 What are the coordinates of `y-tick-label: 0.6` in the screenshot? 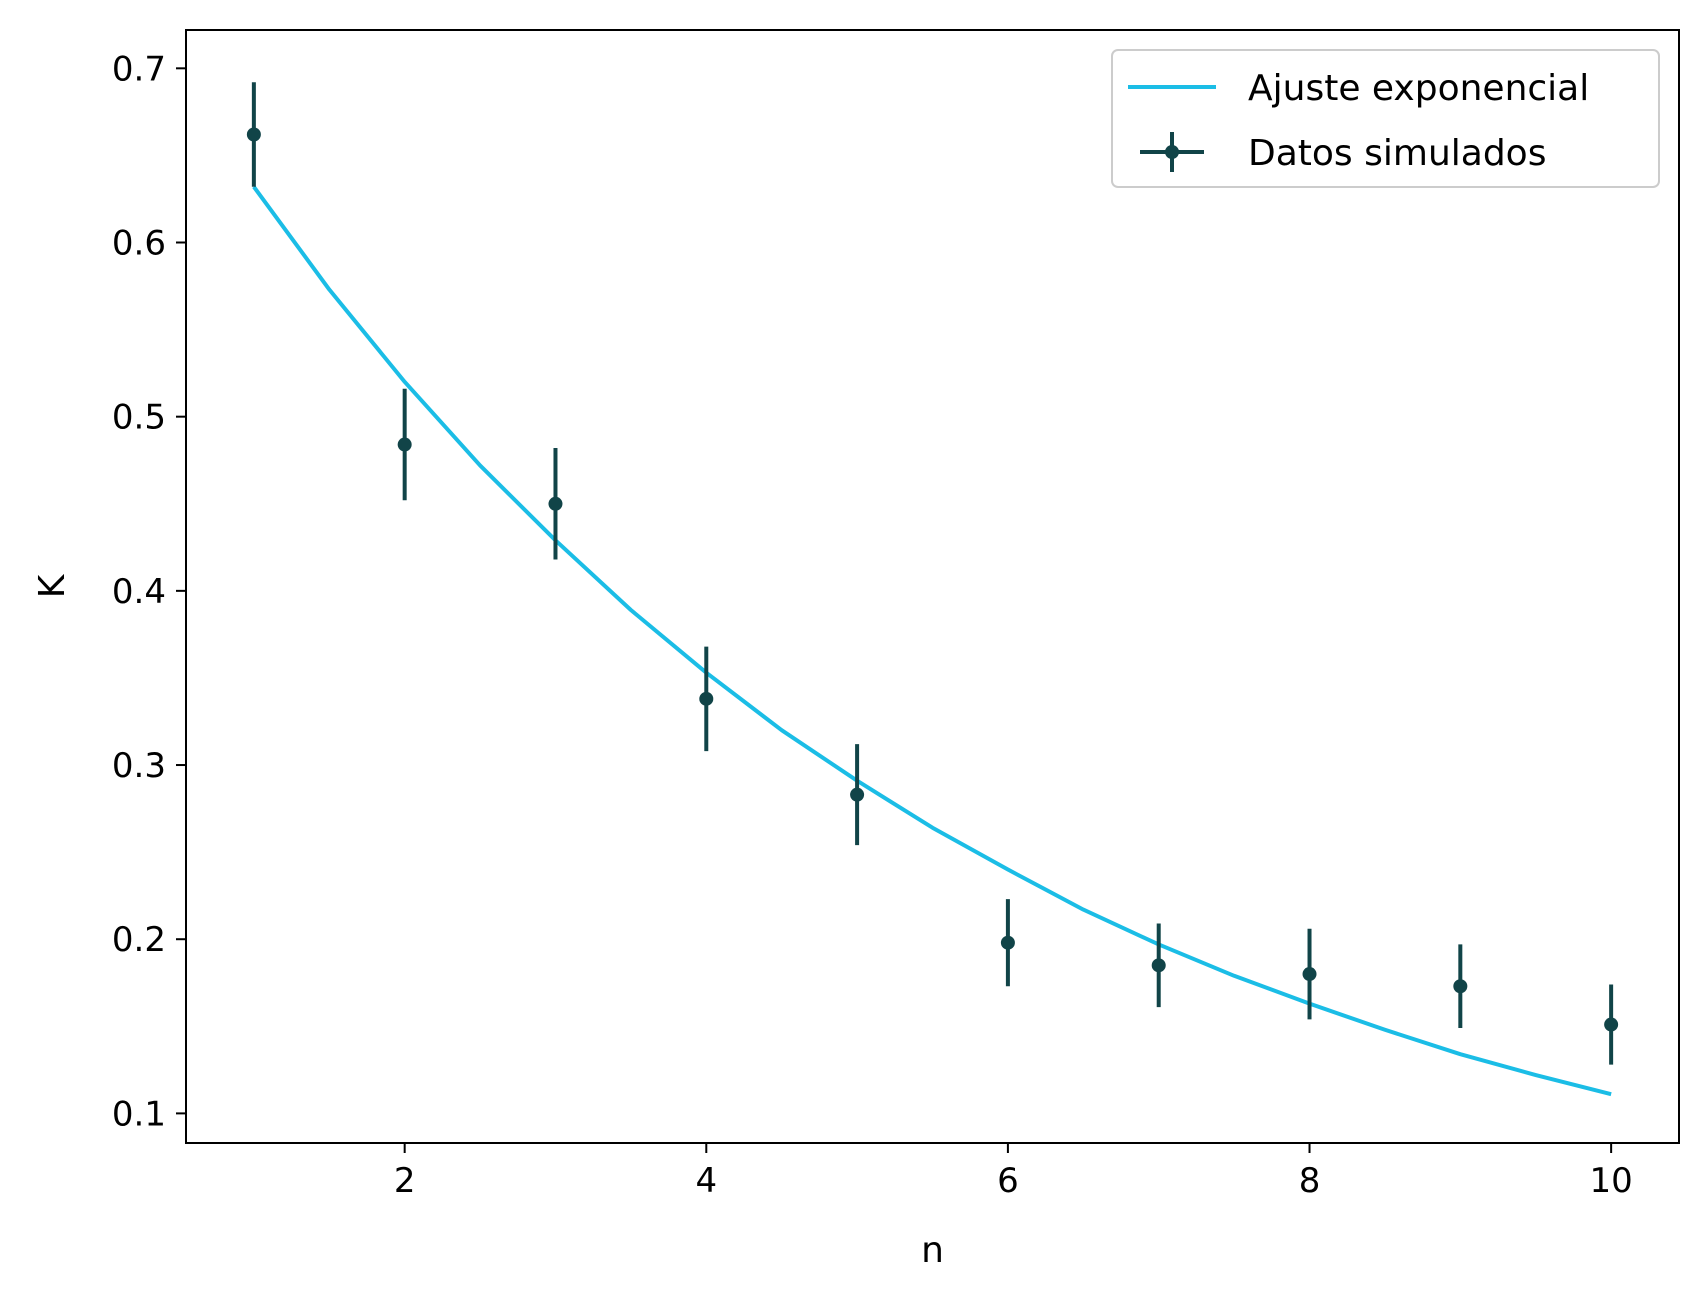 It's located at (139, 243).